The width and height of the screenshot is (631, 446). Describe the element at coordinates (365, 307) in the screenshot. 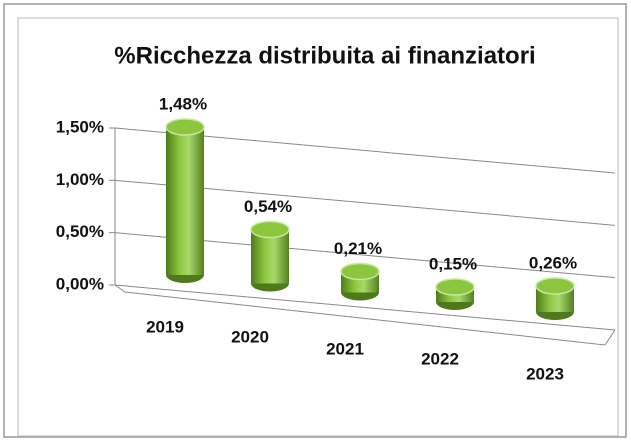

I see `grid-line` at that location.